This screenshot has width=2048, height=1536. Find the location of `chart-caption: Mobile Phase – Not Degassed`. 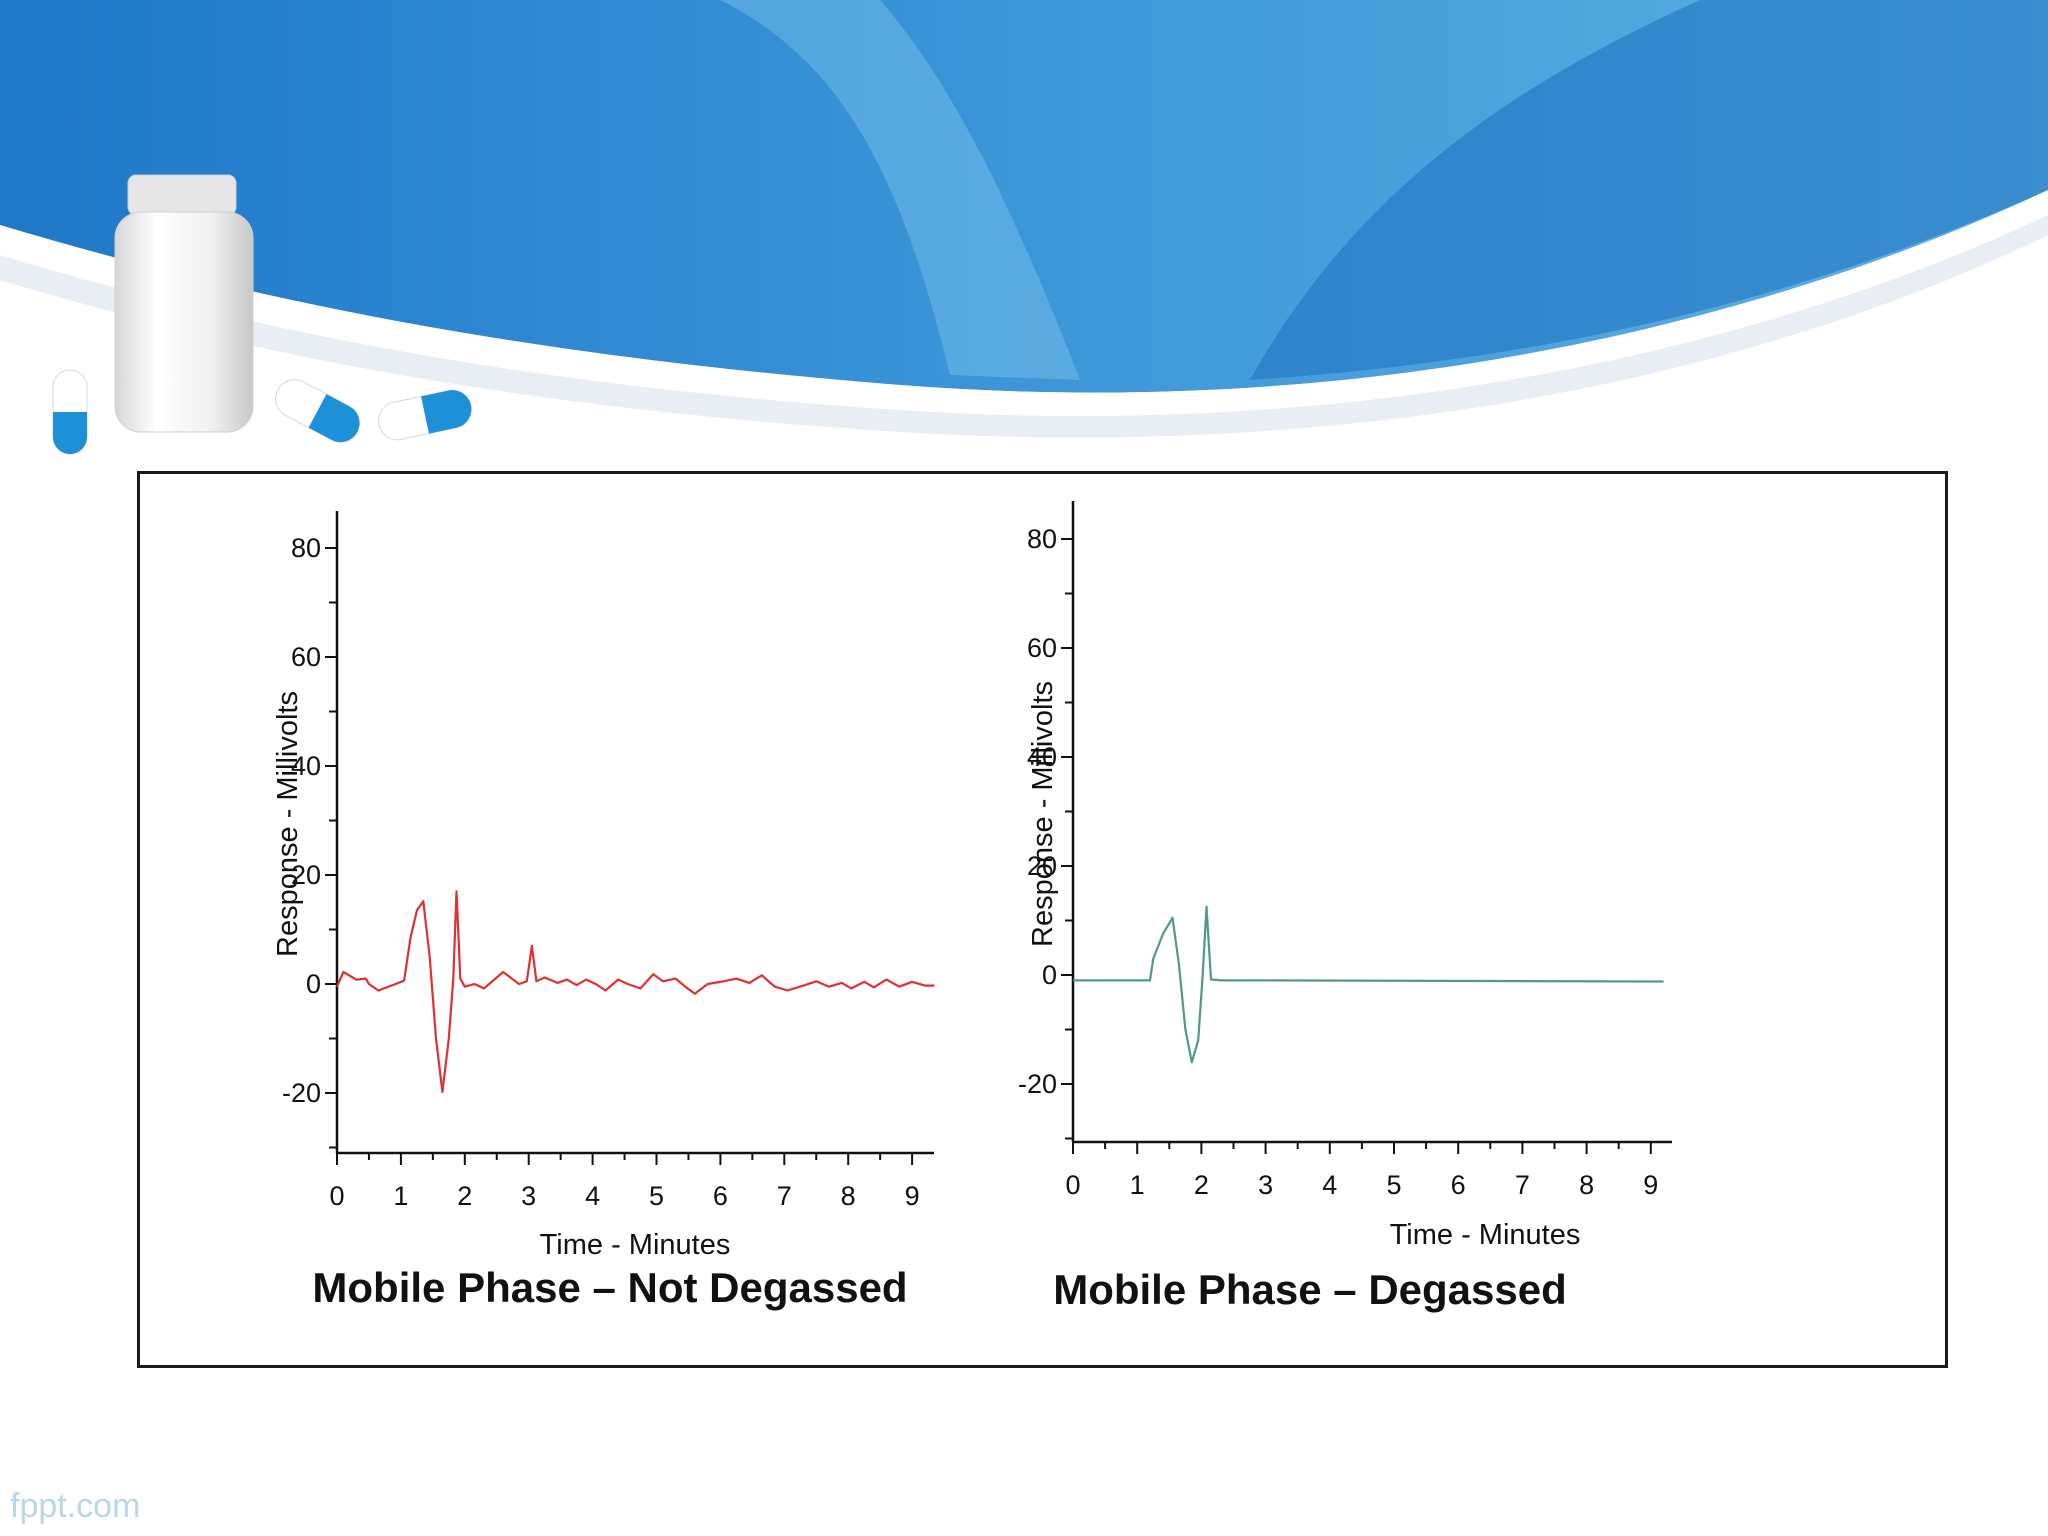

chart-caption: Mobile Phase – Not Degassed is located at coordinates (609, 1287).